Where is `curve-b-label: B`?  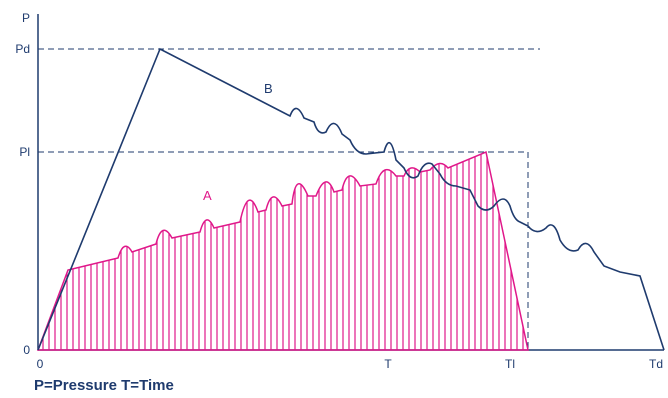
curve-b-label: B is located at coordinates (268, 88).